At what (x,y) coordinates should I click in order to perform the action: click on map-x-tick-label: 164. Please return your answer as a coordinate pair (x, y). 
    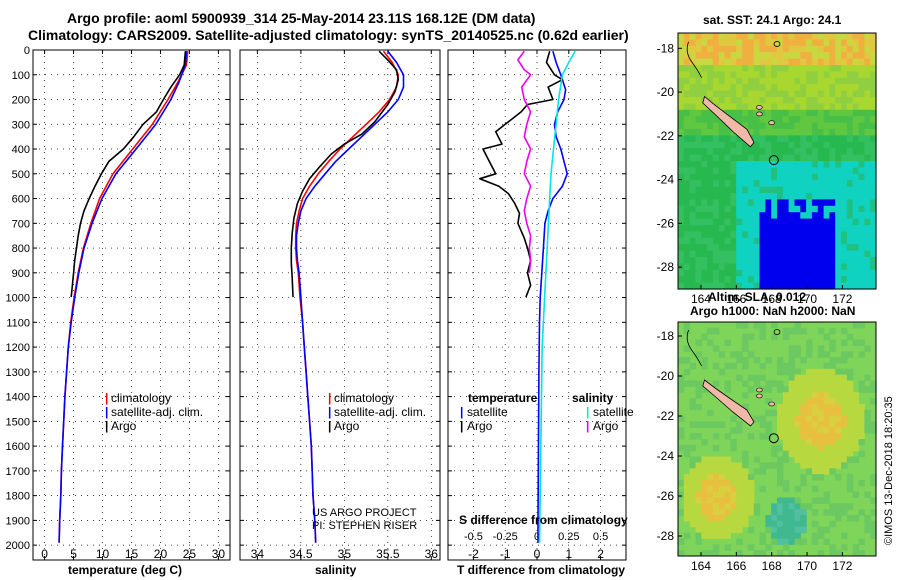
    Looking at the image, I should click on (701, 299).